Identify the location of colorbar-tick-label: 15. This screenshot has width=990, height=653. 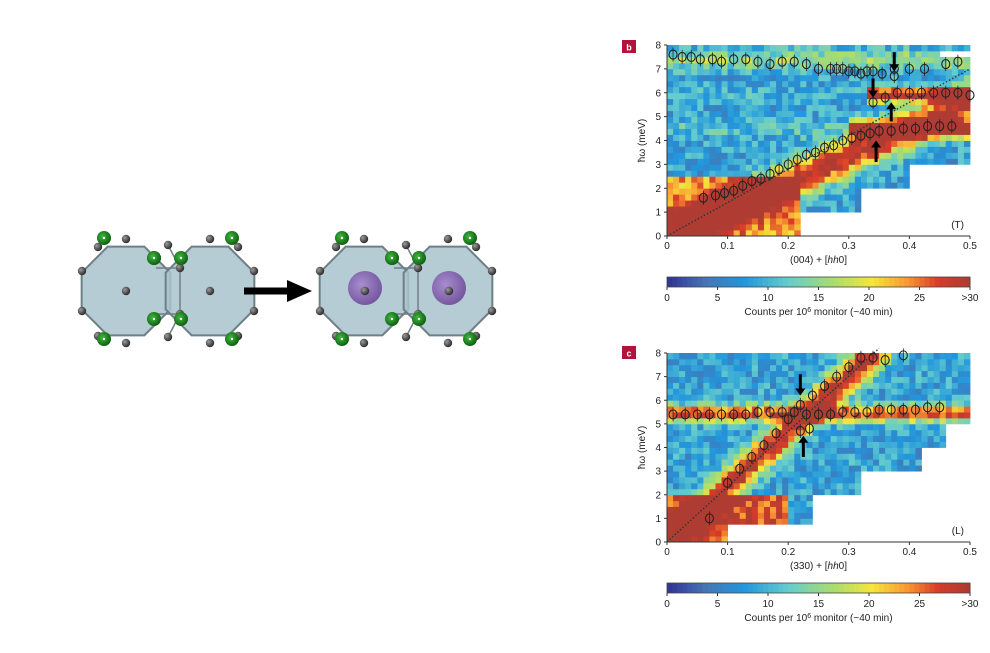
(819, 604).